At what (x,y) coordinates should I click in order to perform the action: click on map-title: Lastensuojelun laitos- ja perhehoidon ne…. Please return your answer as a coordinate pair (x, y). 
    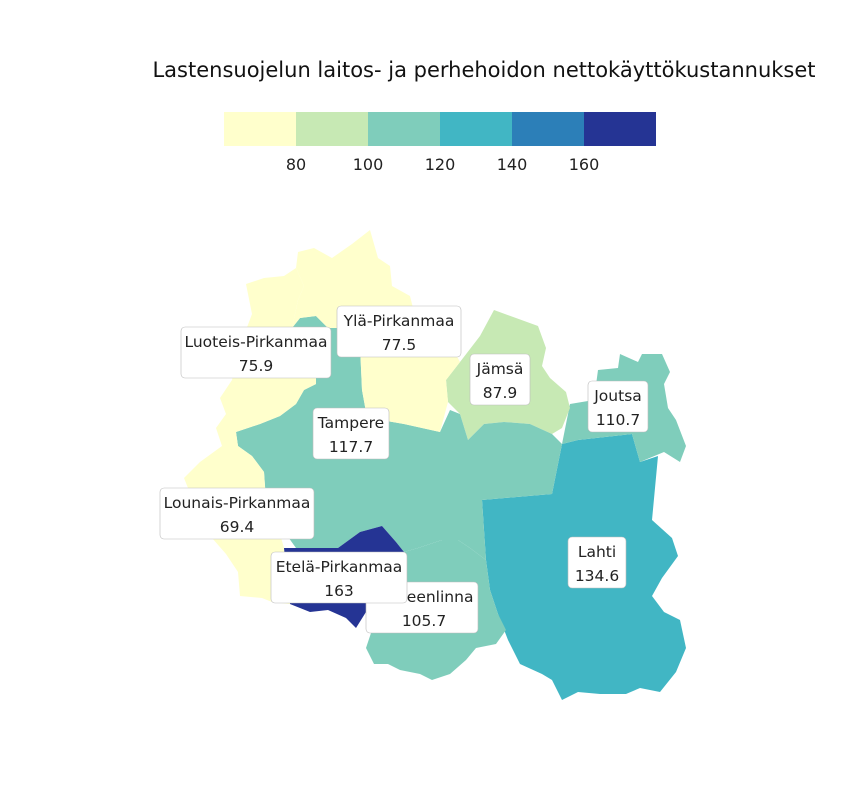
    Looking at the image, I should click on (483, 70).